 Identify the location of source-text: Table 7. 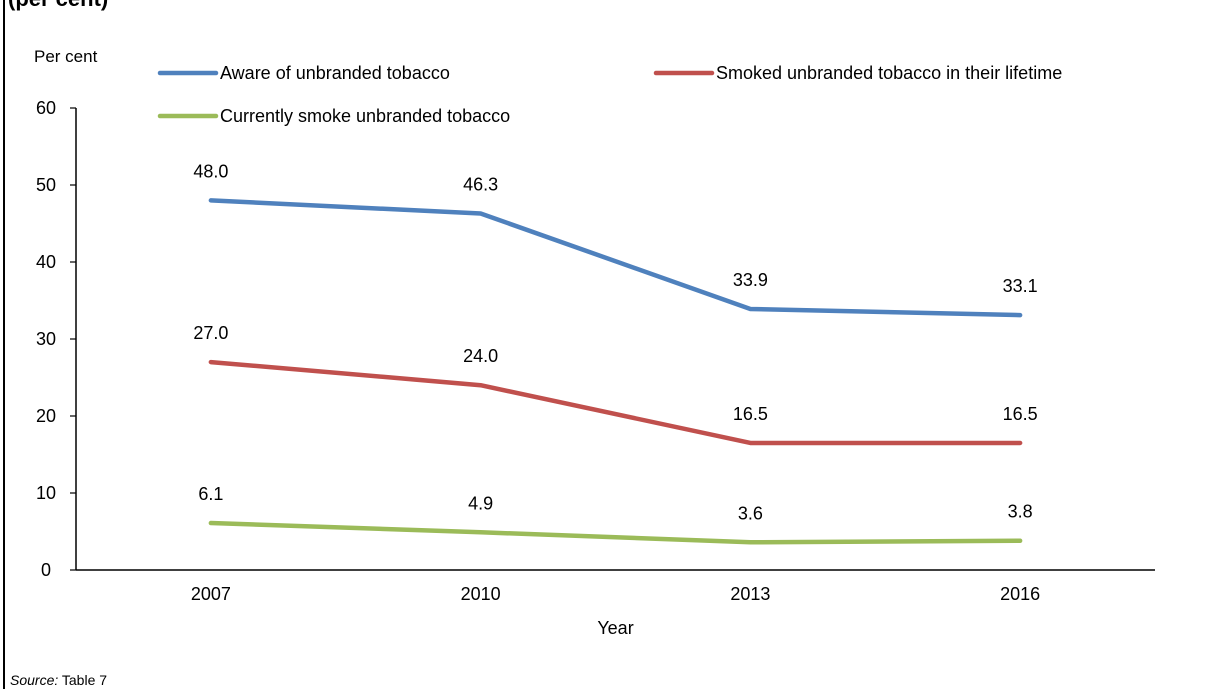
(84, 680).